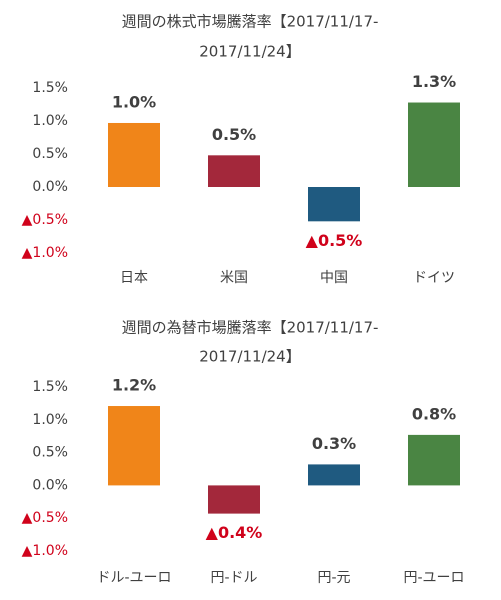 The height and width of the screenshot is (600, 501). I want to click on x-tick-label: ドイツ, so click(434, 278).